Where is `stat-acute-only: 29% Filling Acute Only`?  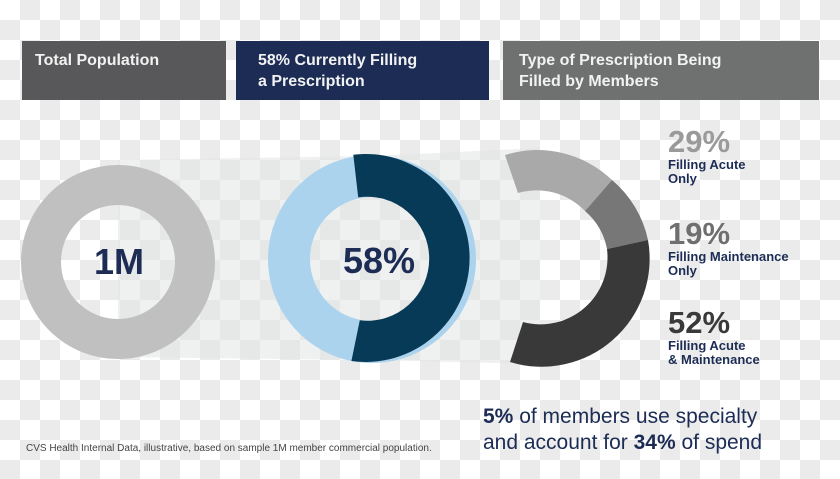
stat-acute-only: 29% Filling Acute Only is located at coordinates (748, 156).